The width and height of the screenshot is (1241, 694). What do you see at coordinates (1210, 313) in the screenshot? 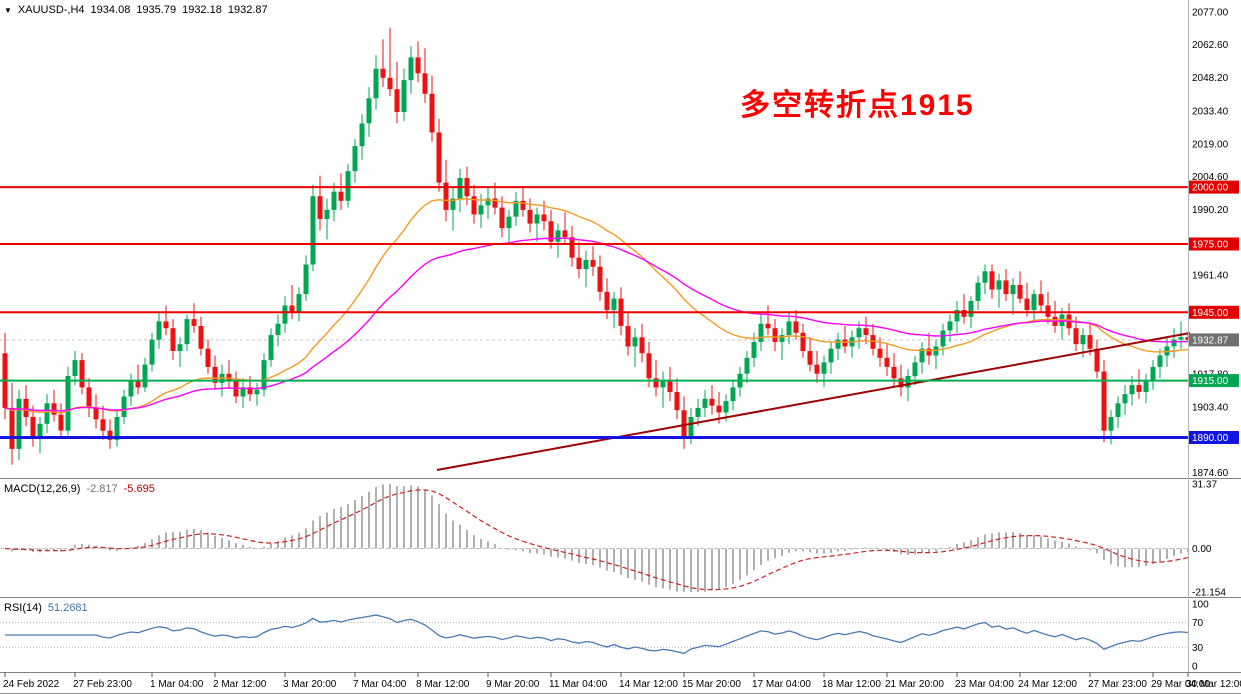
I see `price-line-badge-1945.00-text: 1945.00` at bounding box center [1210, 313].